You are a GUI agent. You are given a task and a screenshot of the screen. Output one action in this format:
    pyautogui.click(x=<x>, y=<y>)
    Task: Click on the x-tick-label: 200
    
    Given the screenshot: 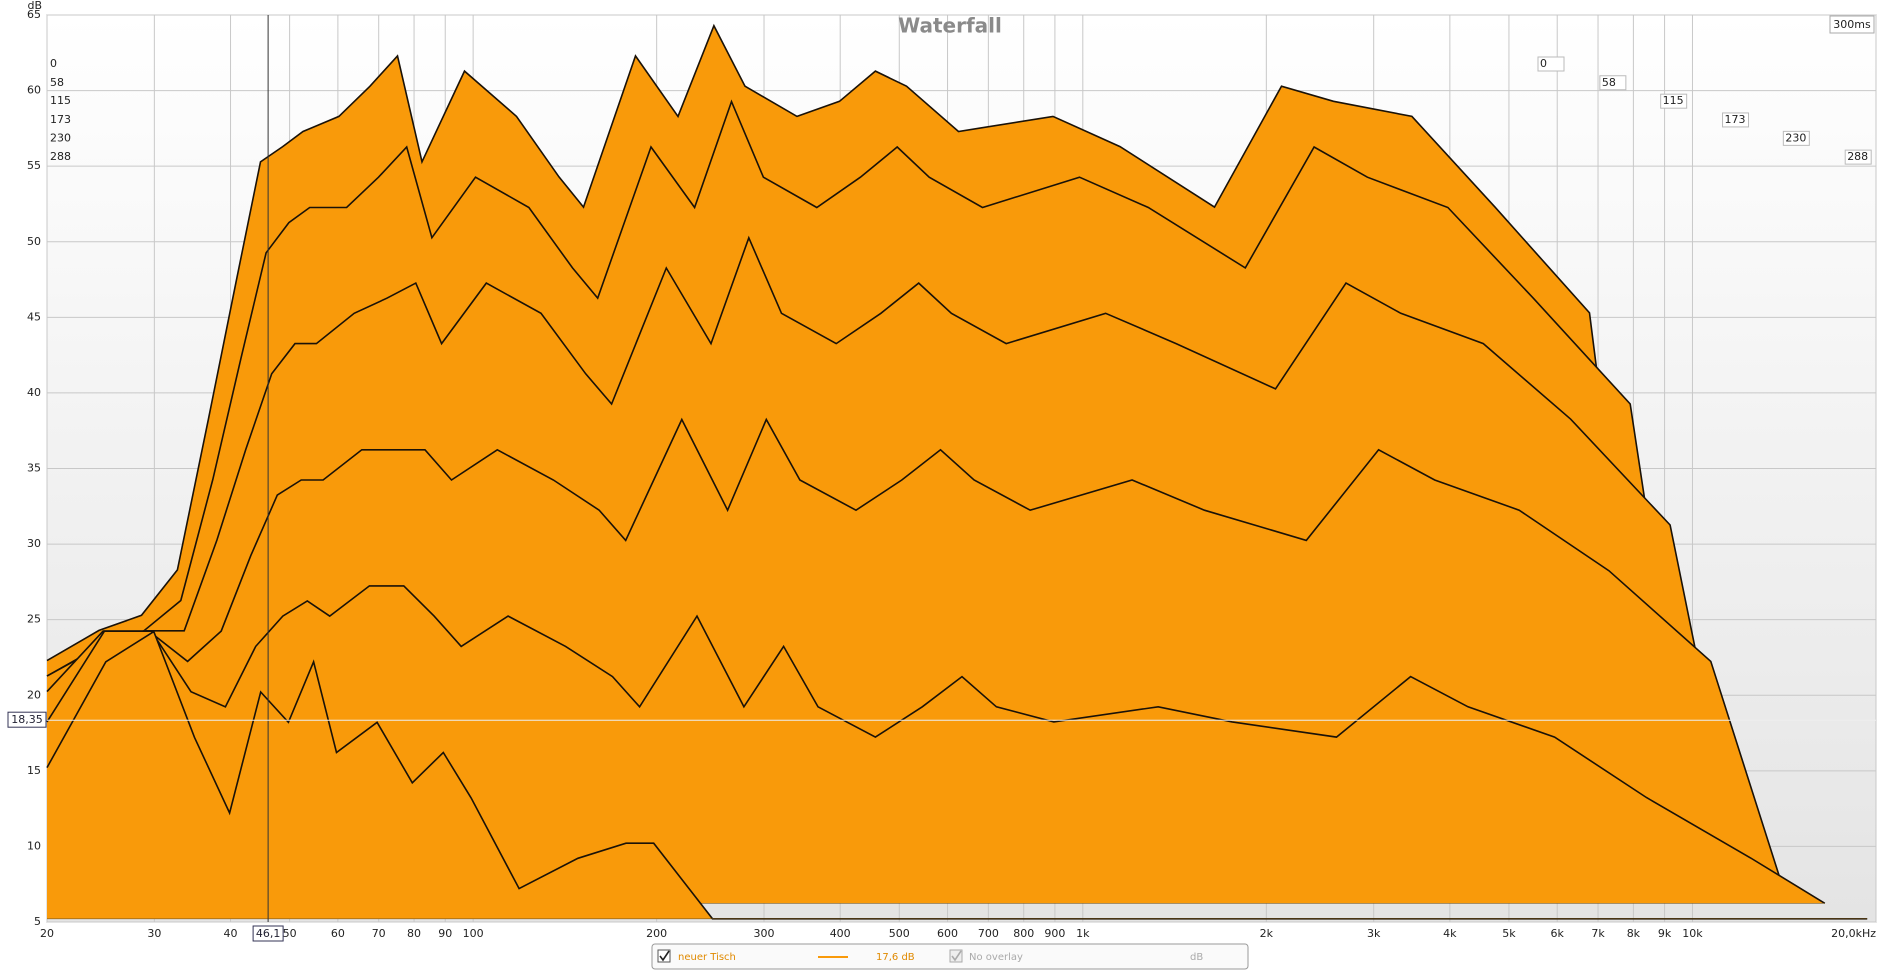 What is the action you would take?
    pyautogui.click(x=656, y=933)
    